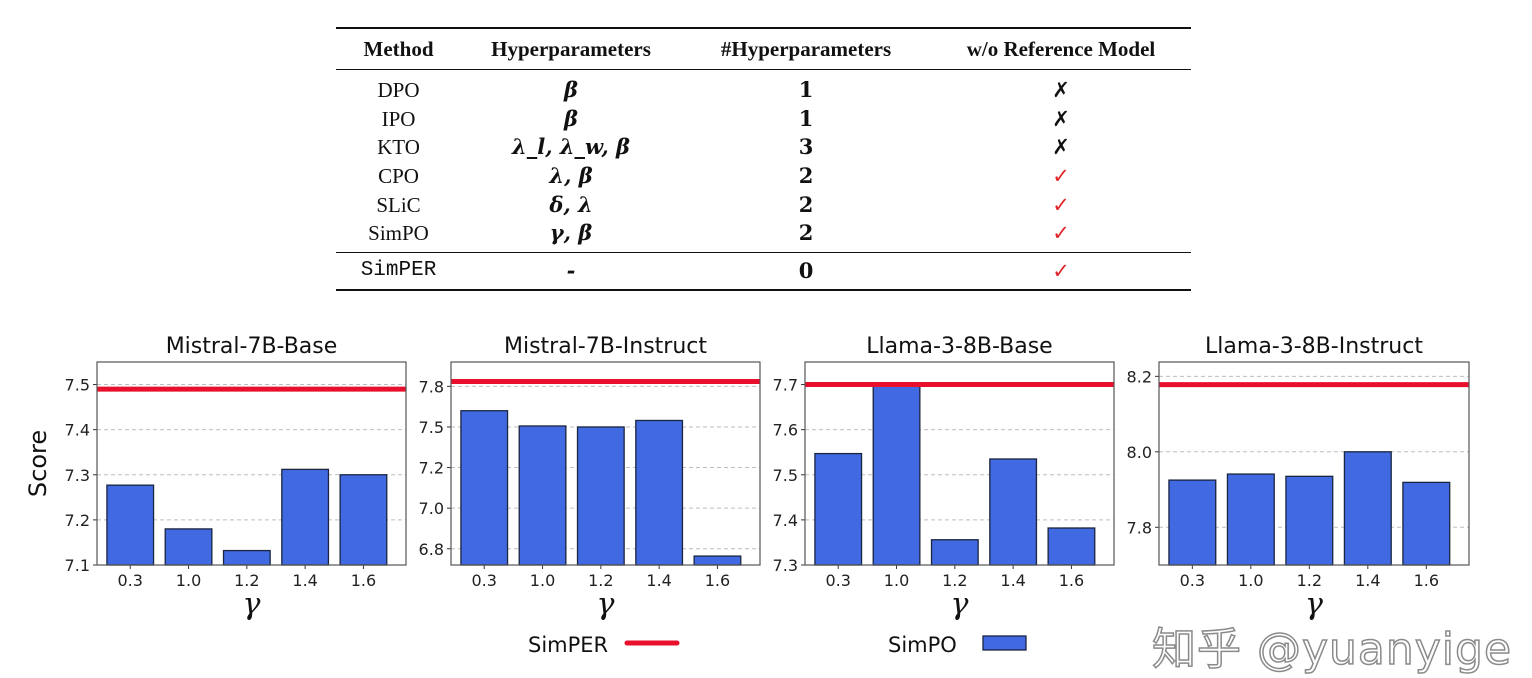  Describe the element at coordinates (959, 346) in the screenshot. I see `chart-title: Llama-3-8B-Base` at that location.